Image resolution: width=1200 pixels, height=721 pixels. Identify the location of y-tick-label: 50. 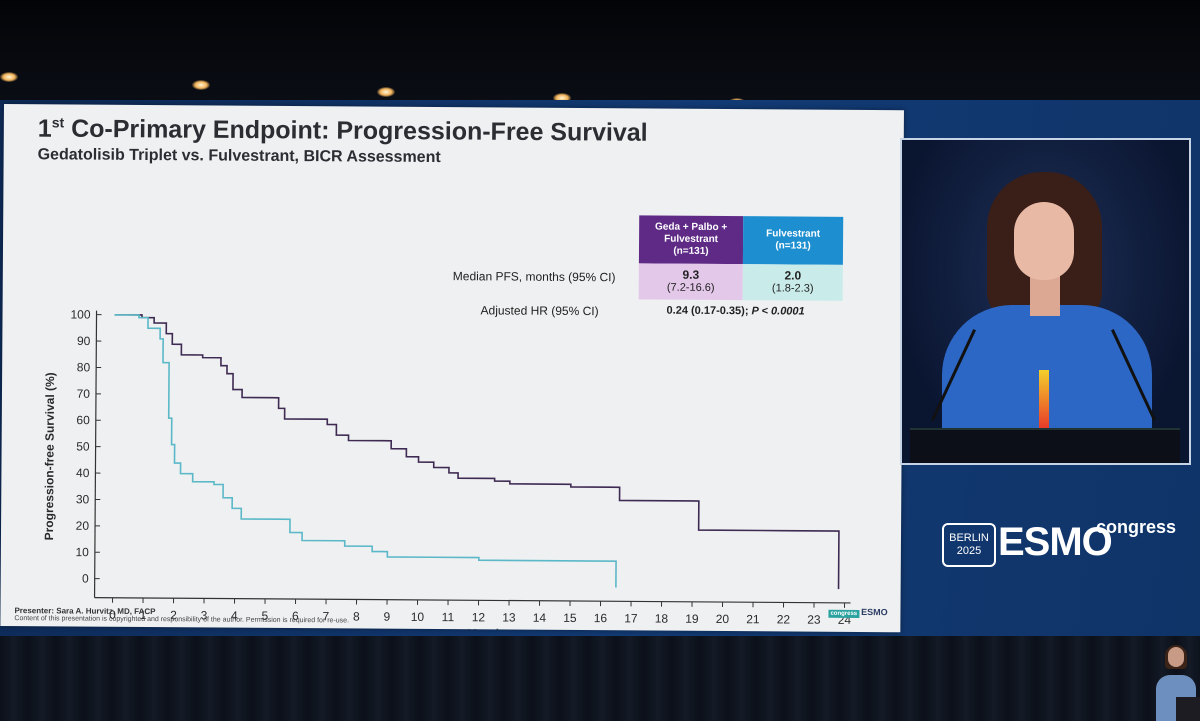
(83, 447).